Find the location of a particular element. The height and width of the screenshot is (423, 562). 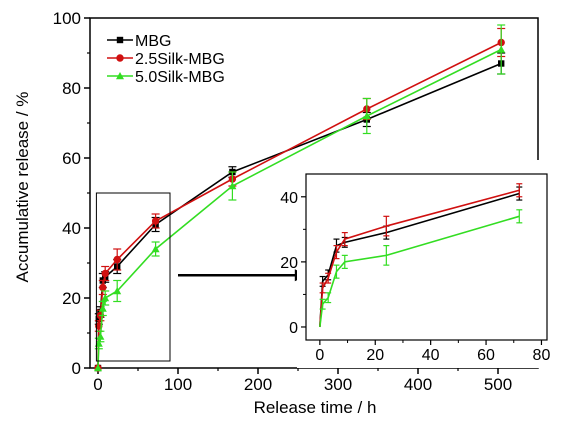

legend-item: 2.5Silk-MBG is located at coordinates (166, 59).